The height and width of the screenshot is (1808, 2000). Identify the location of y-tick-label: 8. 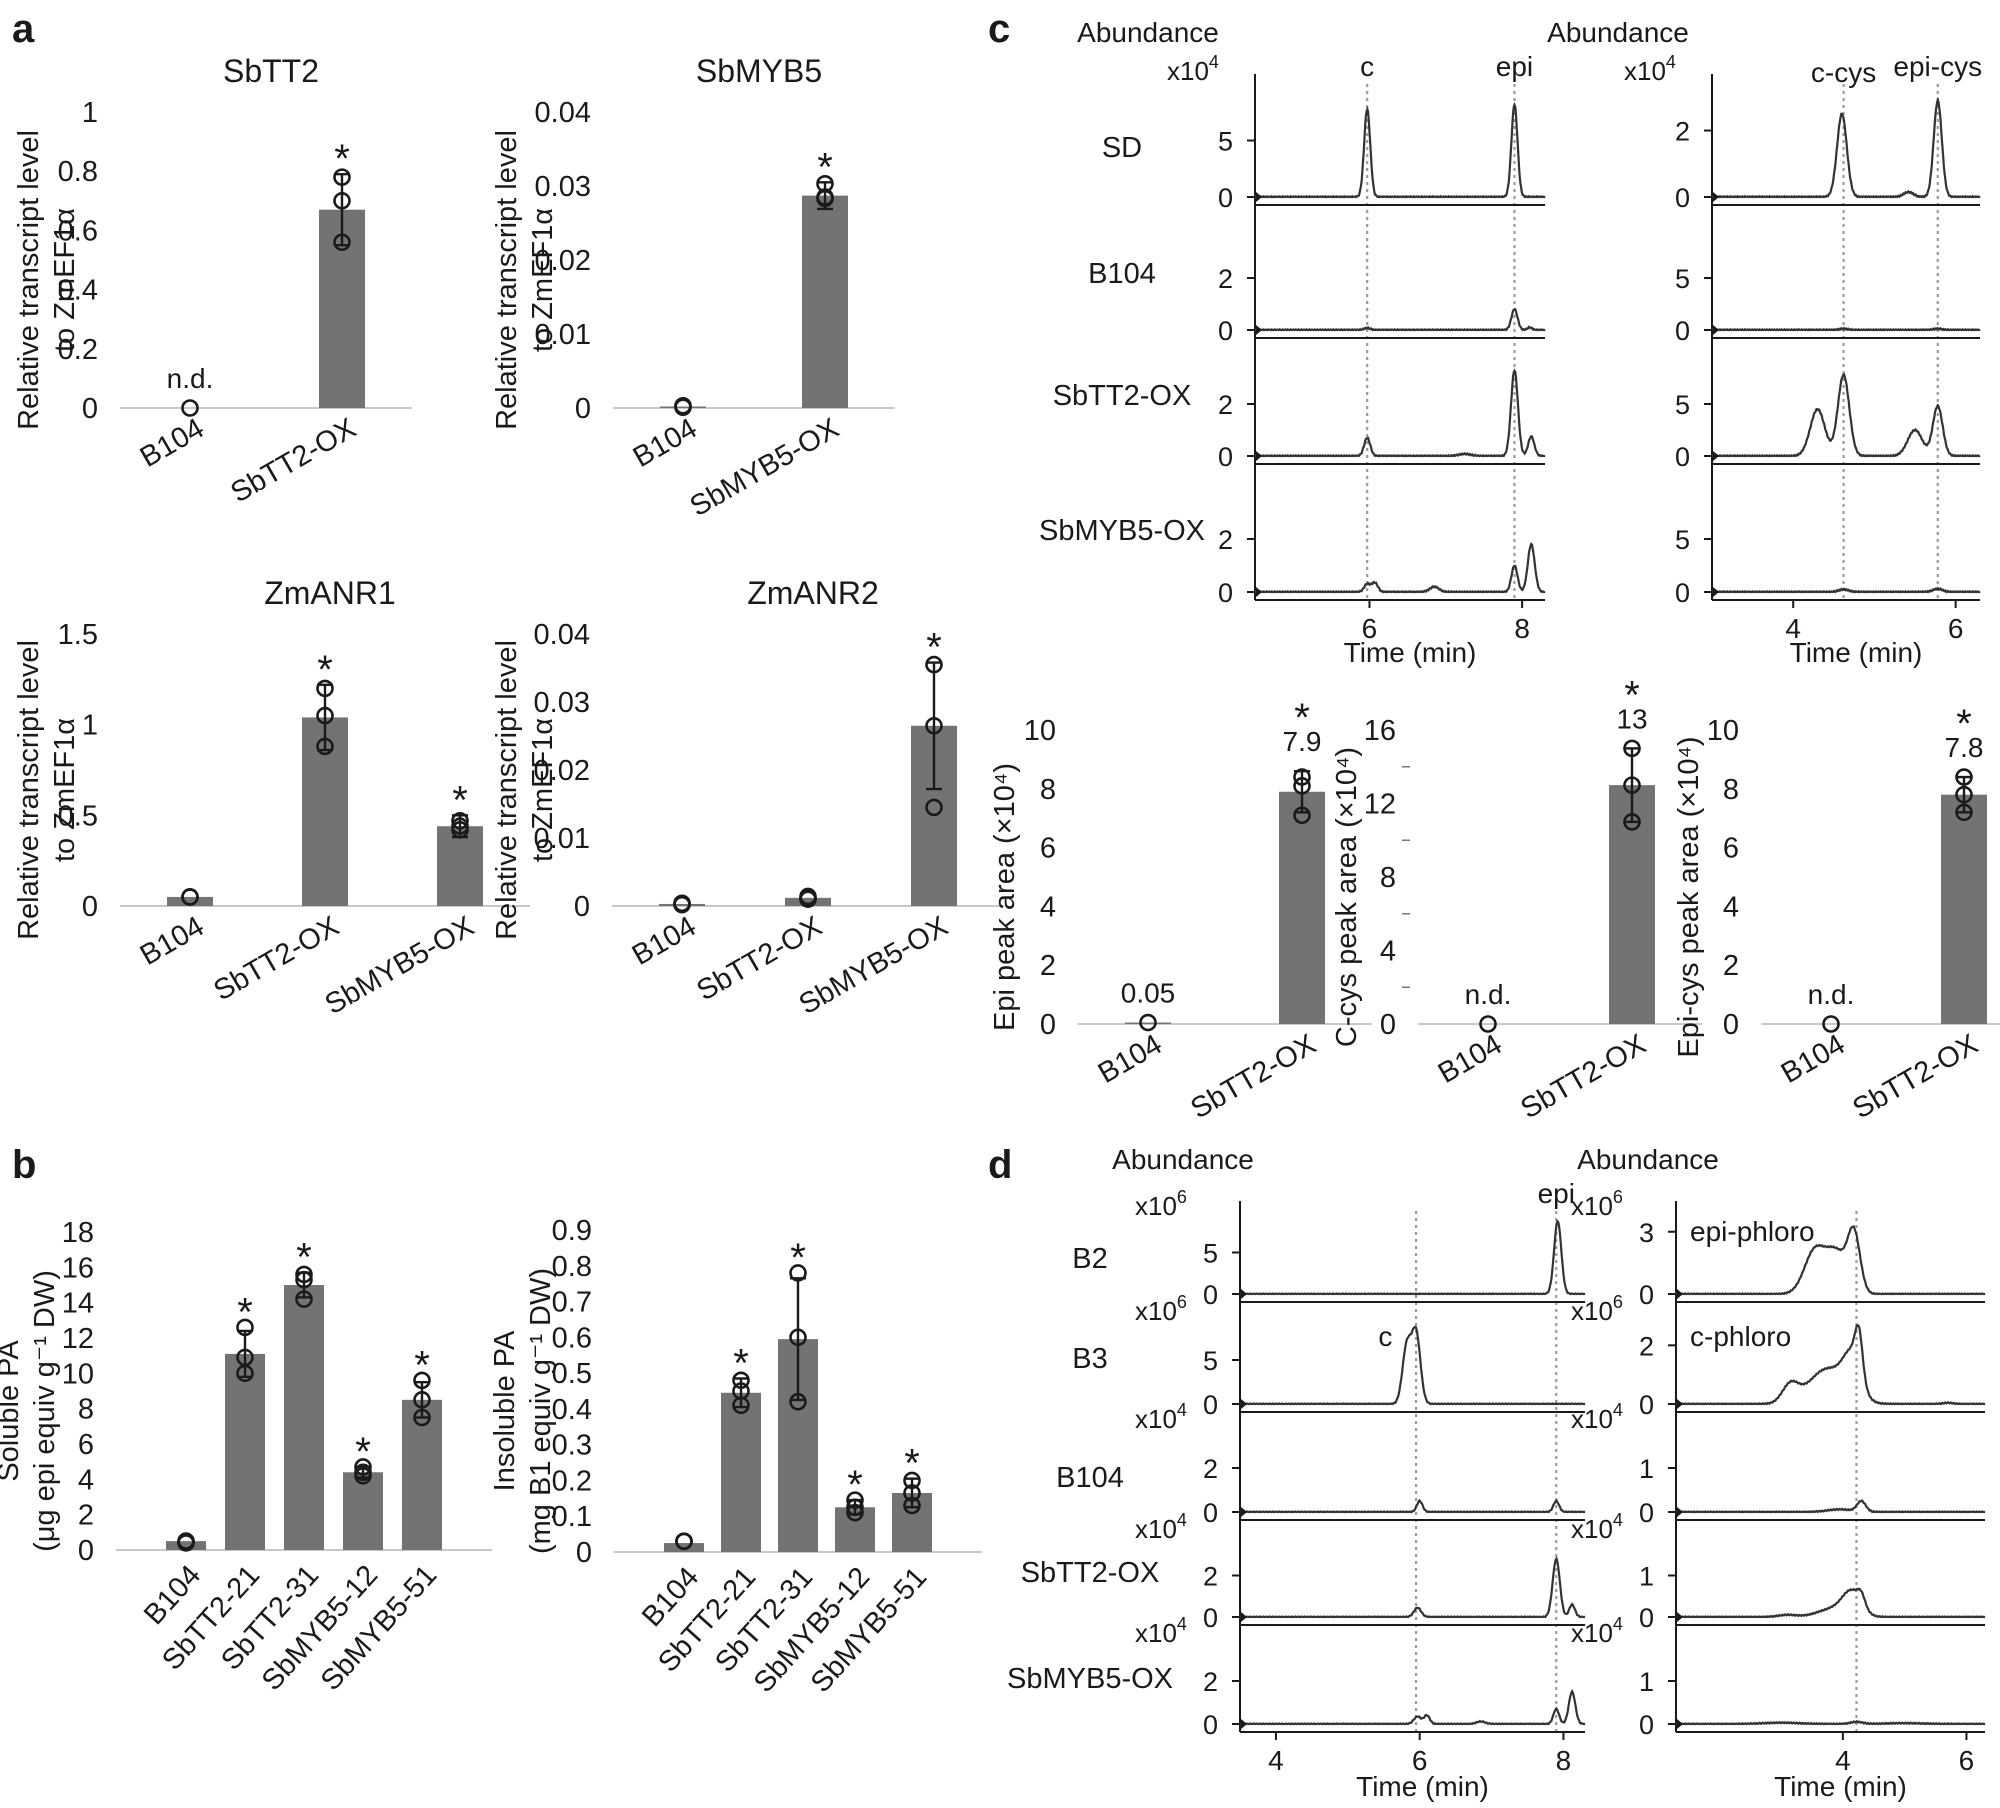
(86, 1410).